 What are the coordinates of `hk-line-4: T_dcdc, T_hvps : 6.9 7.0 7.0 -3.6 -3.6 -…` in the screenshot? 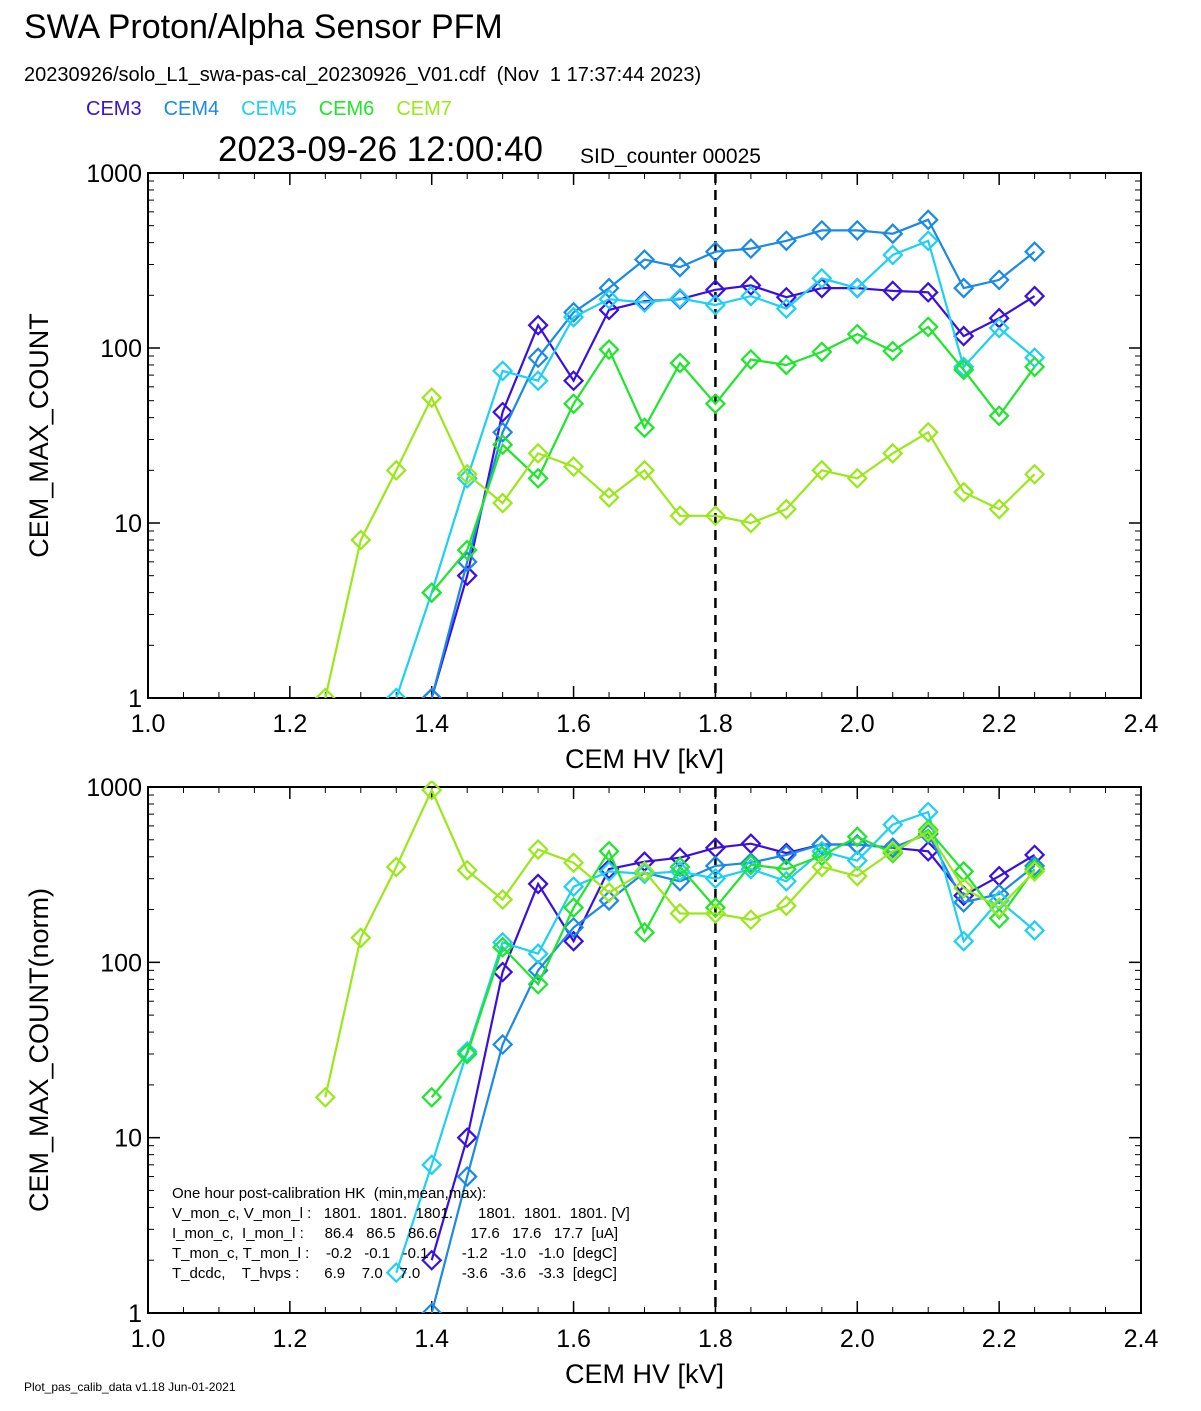 It's located at (394, 1273).